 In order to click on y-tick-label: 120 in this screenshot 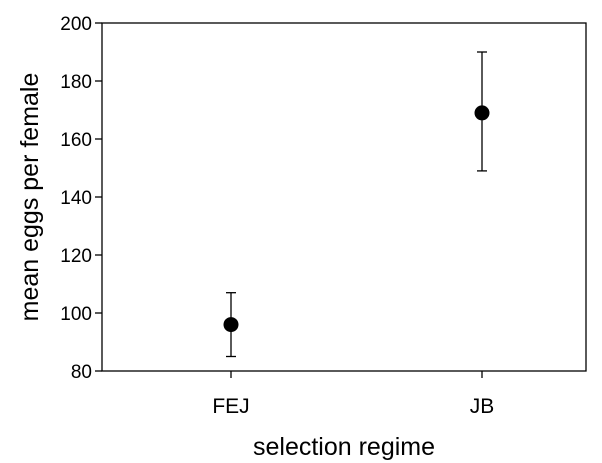, I will do `click(76, 256)`.